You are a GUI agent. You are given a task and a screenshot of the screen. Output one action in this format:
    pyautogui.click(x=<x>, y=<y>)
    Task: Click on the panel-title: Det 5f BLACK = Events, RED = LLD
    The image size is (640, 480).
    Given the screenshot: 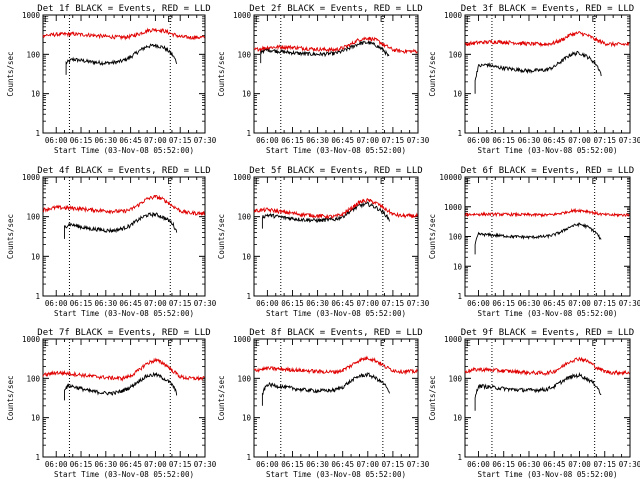 What is the action you would take?
    pyautogui.click(x=335, y=171)
    